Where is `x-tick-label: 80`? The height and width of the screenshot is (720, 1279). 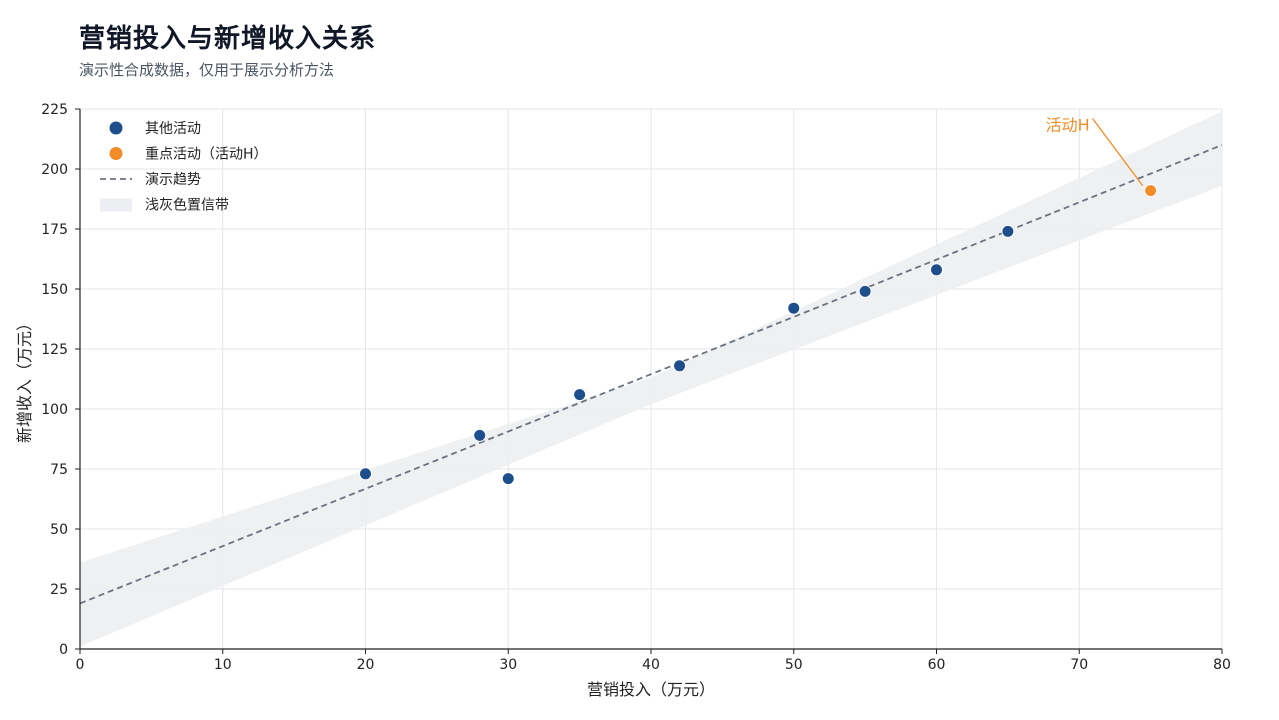 x-tick-label: 80 is located at coordinates (1222, 665).